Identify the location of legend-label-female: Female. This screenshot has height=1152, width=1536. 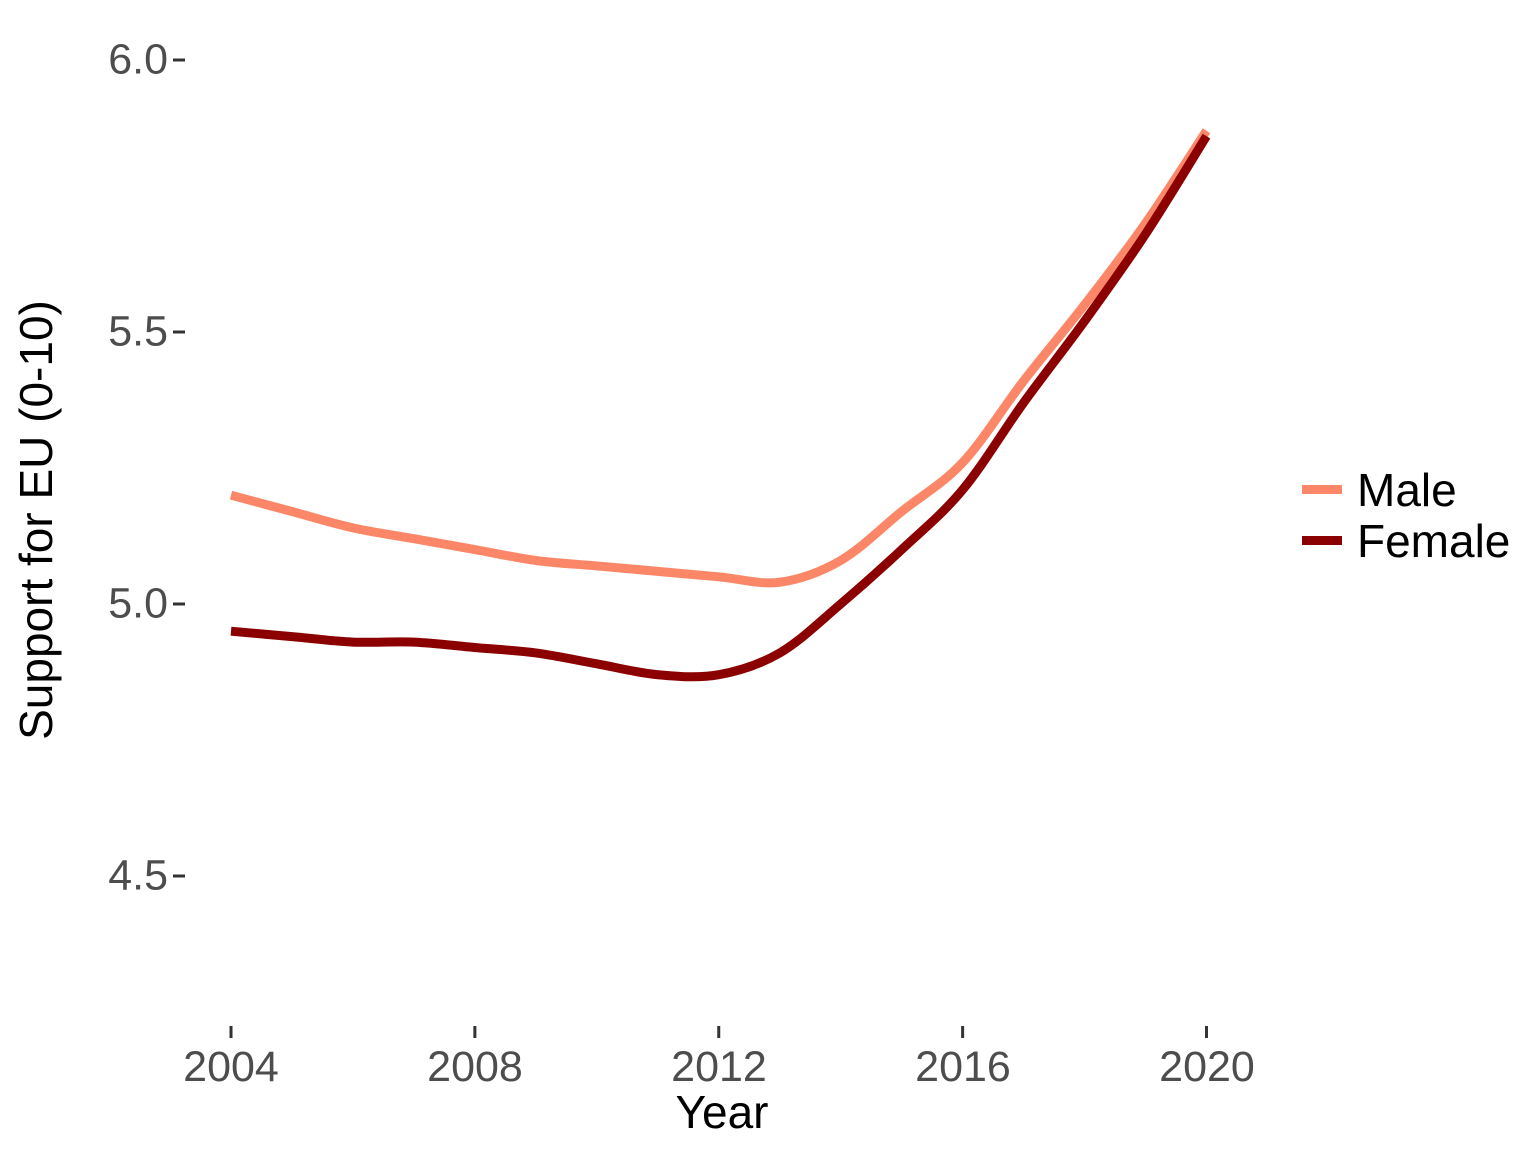
(1434, 540).